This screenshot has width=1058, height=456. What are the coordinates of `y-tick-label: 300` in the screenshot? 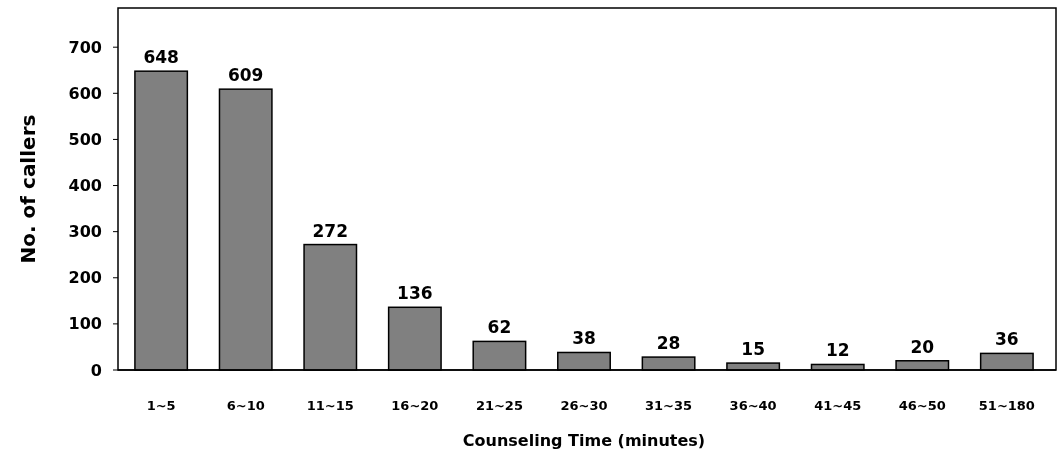 It's located at (85, 232).